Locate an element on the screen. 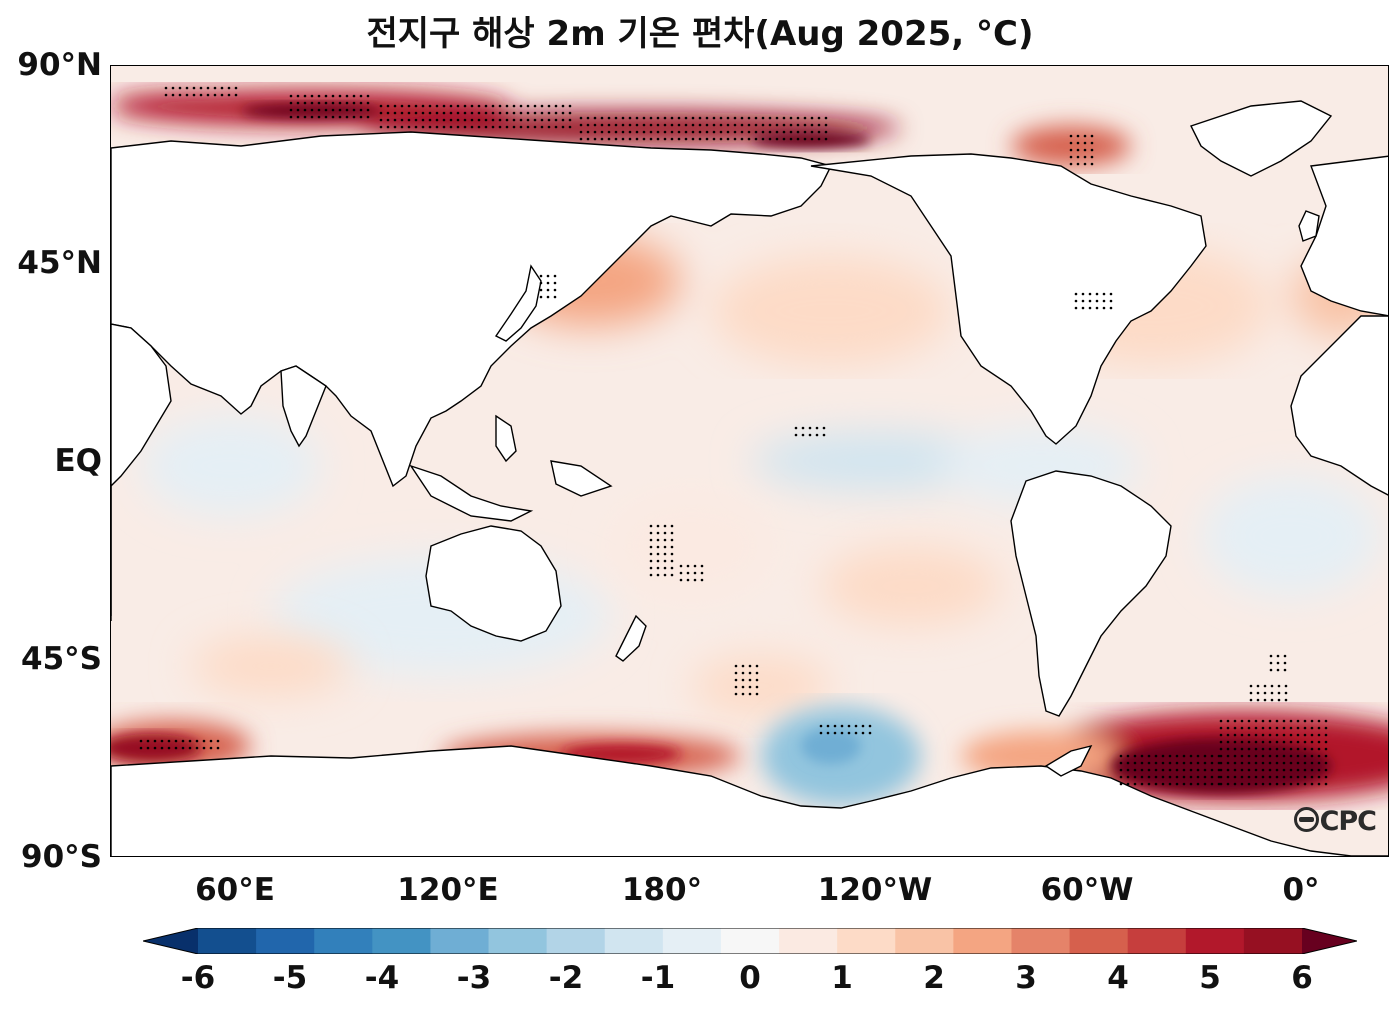  map-title: 전지구 해상 2m 기온 편차(Aug 2025, °C) is located at coordinates (700, 34).